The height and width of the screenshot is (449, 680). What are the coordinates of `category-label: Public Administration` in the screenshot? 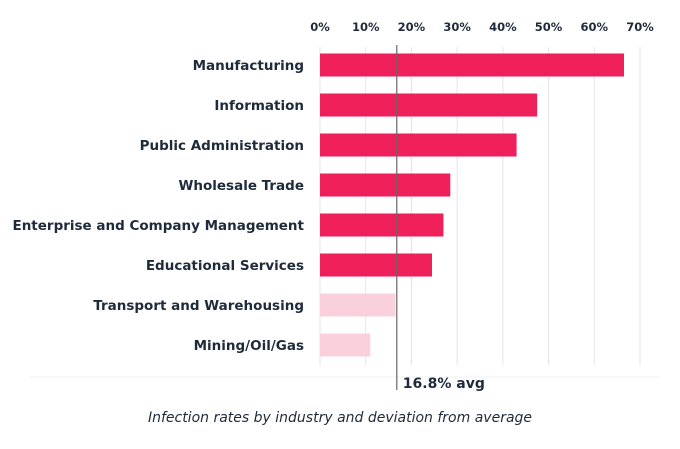 It's located at (222, 146).